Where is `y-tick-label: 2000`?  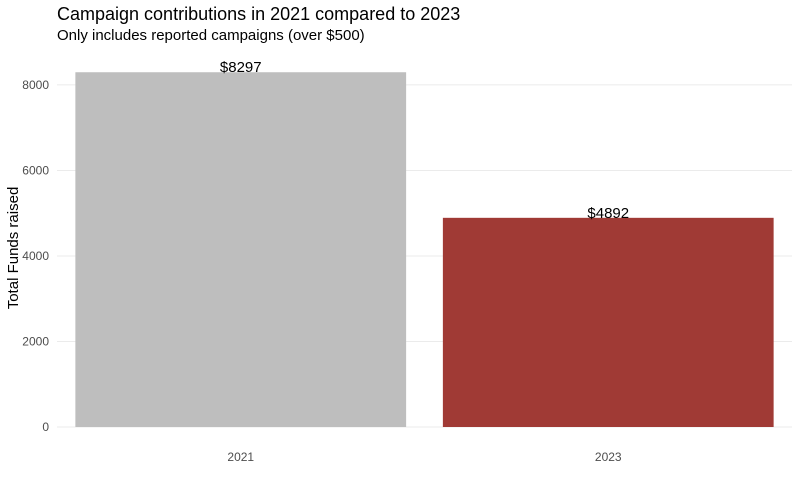
y-tick-label: 2000 is located at coordinates (35, 341).